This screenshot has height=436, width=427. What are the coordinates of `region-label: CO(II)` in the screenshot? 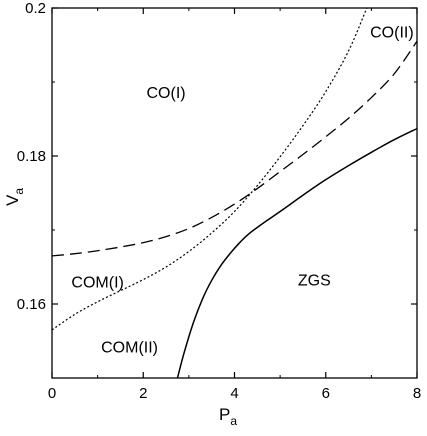 It's located at (392, 32).